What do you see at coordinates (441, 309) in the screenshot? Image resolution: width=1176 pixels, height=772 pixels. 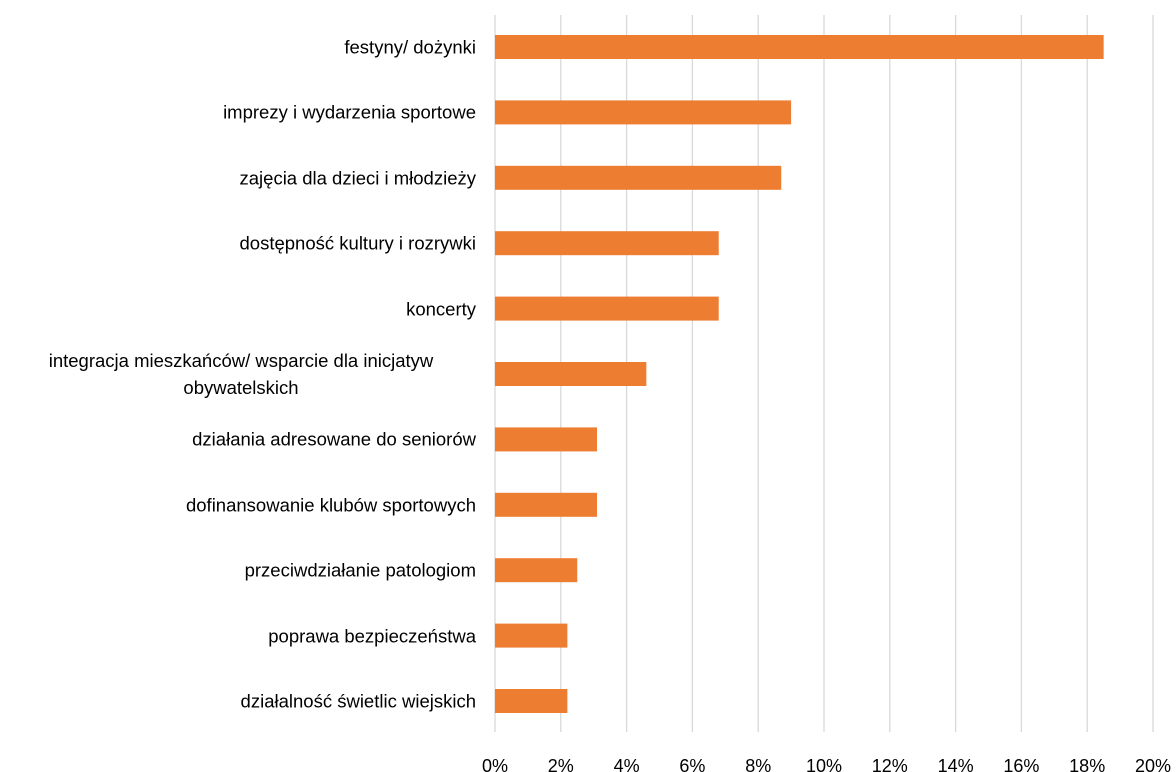 I see `y-tick-label: koncerty` at bounding box center [441, 309].